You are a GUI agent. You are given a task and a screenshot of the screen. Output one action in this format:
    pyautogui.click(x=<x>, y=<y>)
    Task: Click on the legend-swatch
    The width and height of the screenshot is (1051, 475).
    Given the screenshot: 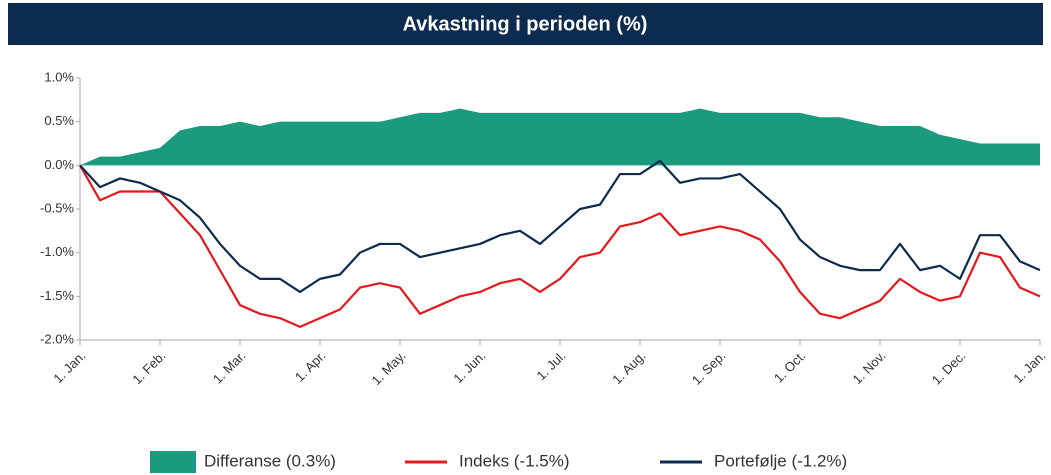 What is the action you would take?
    pyautogui.click(x=173, y=462)
    